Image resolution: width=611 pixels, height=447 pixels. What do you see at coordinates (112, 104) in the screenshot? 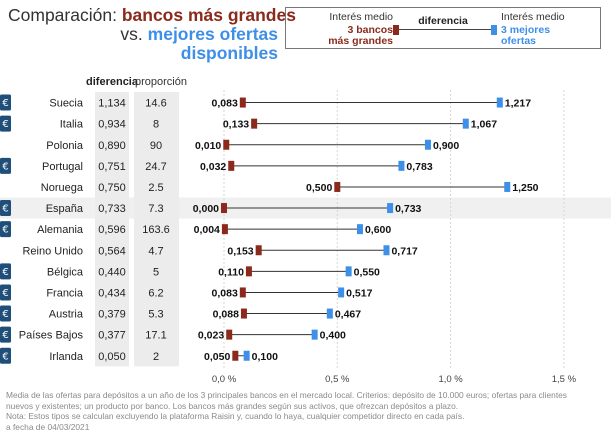
I see `diff-value: 1,134` at bounding box center [112, 104].